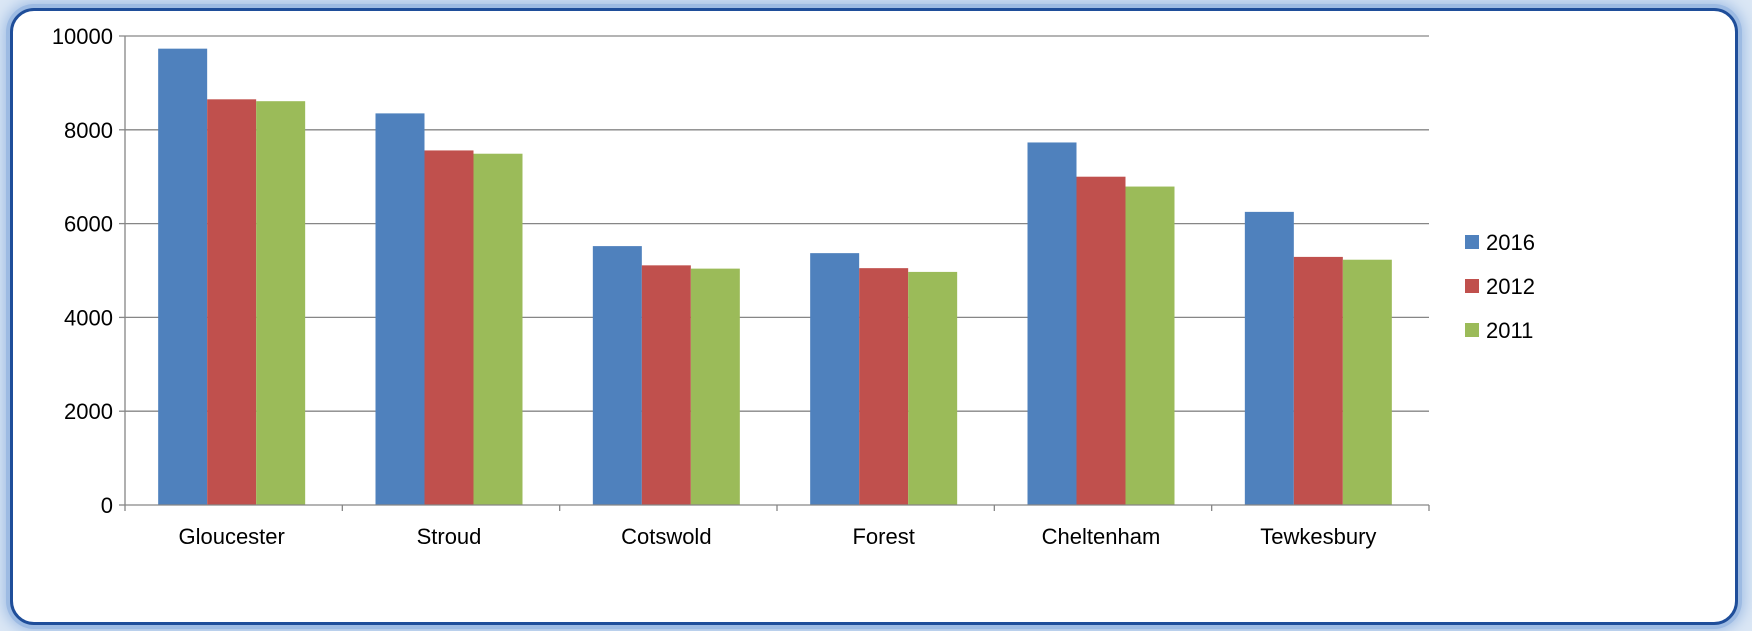 The width and height of the screenshot is (1752, 631). What do you see at coordinates (1052, 323) in the screenshot?
I see `bar-2016-cheltenham` at bounding box center [1052, 323].